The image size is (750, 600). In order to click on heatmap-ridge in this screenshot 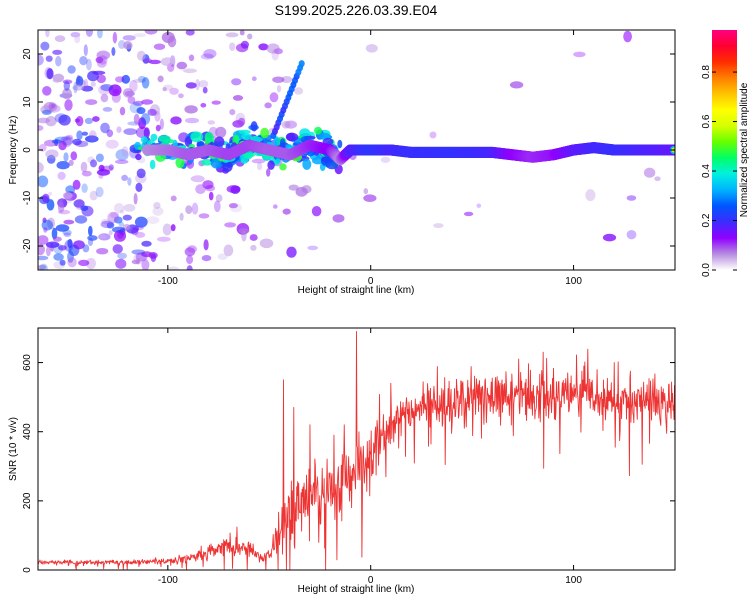, I will do `click(408, 152)`.